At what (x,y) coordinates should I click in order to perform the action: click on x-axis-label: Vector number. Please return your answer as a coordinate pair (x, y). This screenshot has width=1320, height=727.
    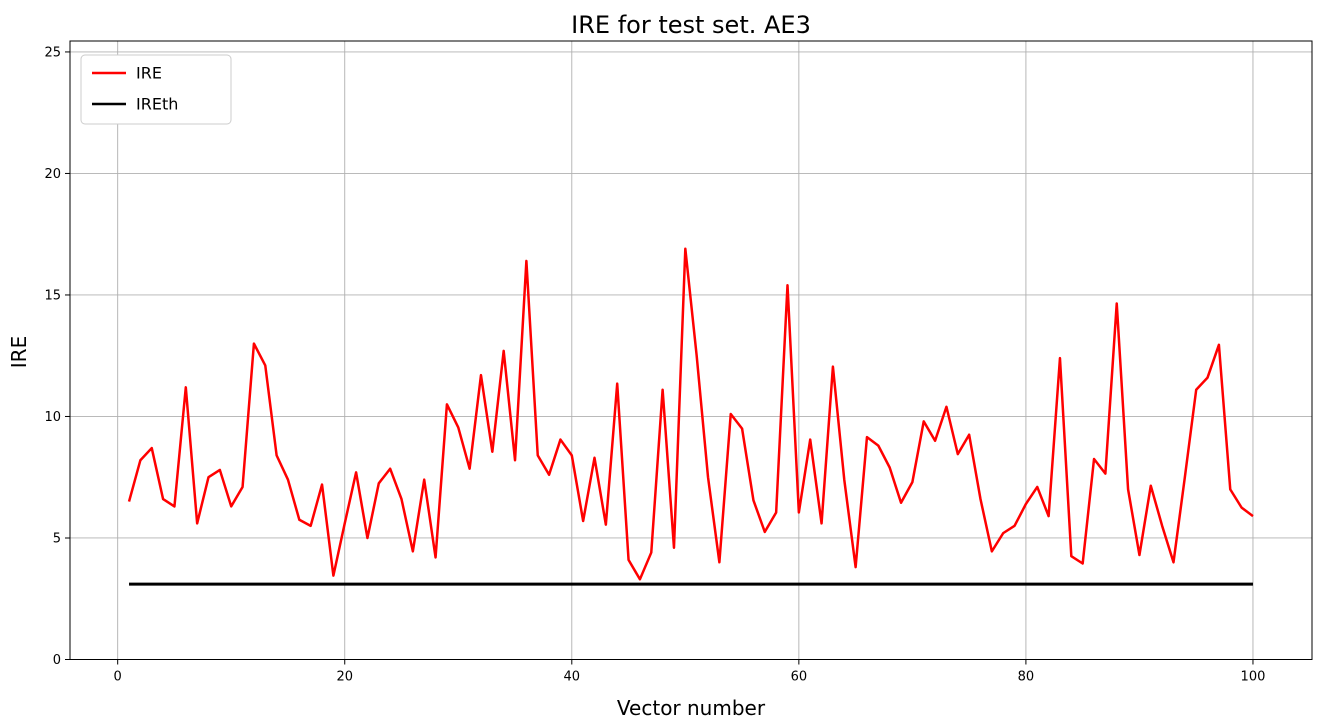
    Looking at the image, I should click on (691, 708).